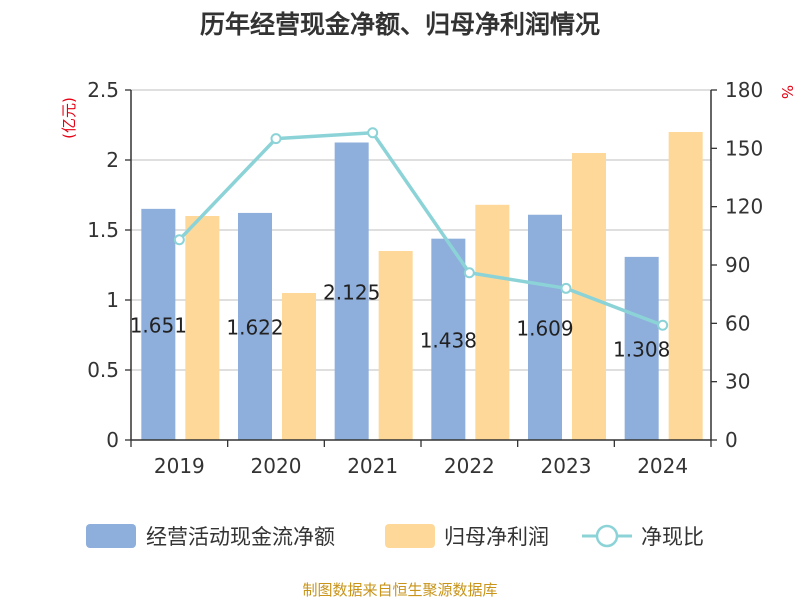 The image size is (800, 600). I want to click on left-tick-label: 0.5, so click(103, 370).